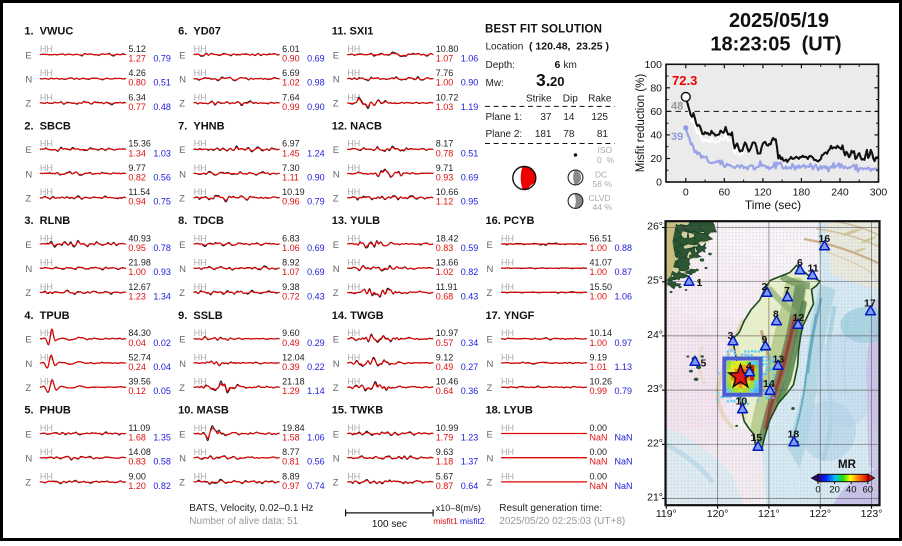 Image resolution: width=902 pixels, height=546 pixels. I want to click on svg-text: 2, so click(765, 287).